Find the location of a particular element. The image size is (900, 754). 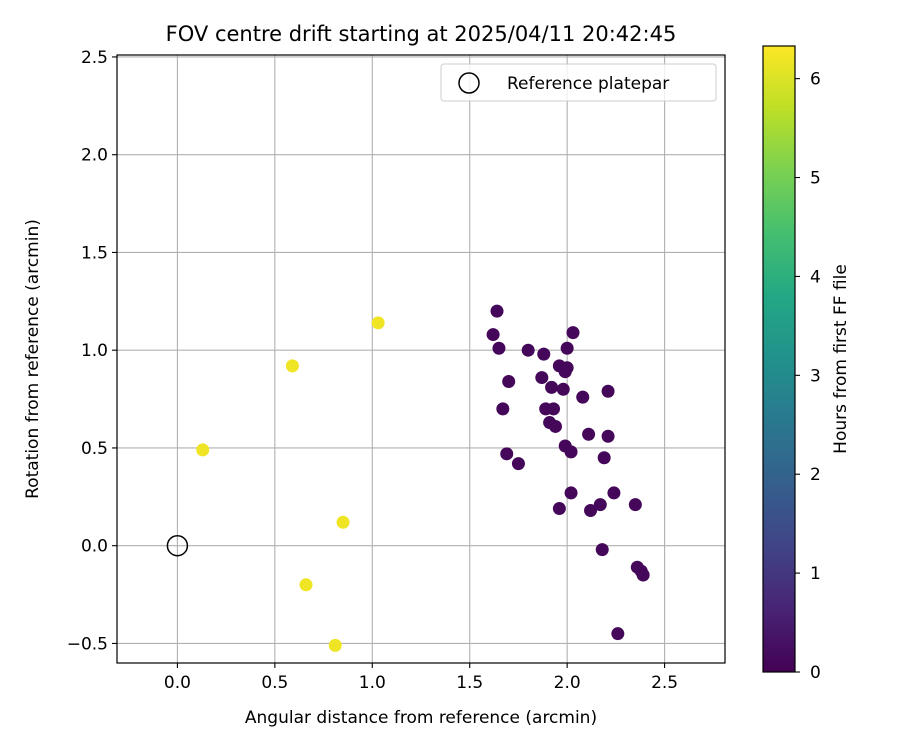

x-tick-label: 1.0 is located at coordinates (372, 683).